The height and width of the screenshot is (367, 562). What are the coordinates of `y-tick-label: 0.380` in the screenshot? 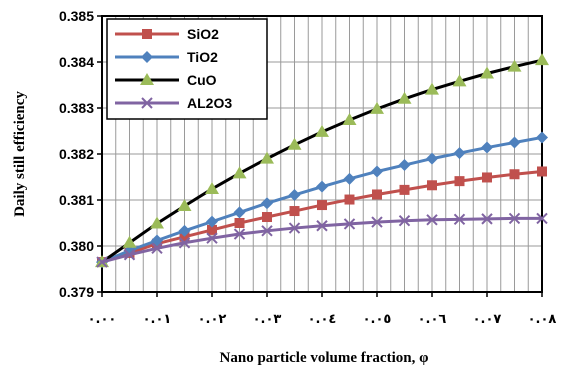 It's located at (76, 246).